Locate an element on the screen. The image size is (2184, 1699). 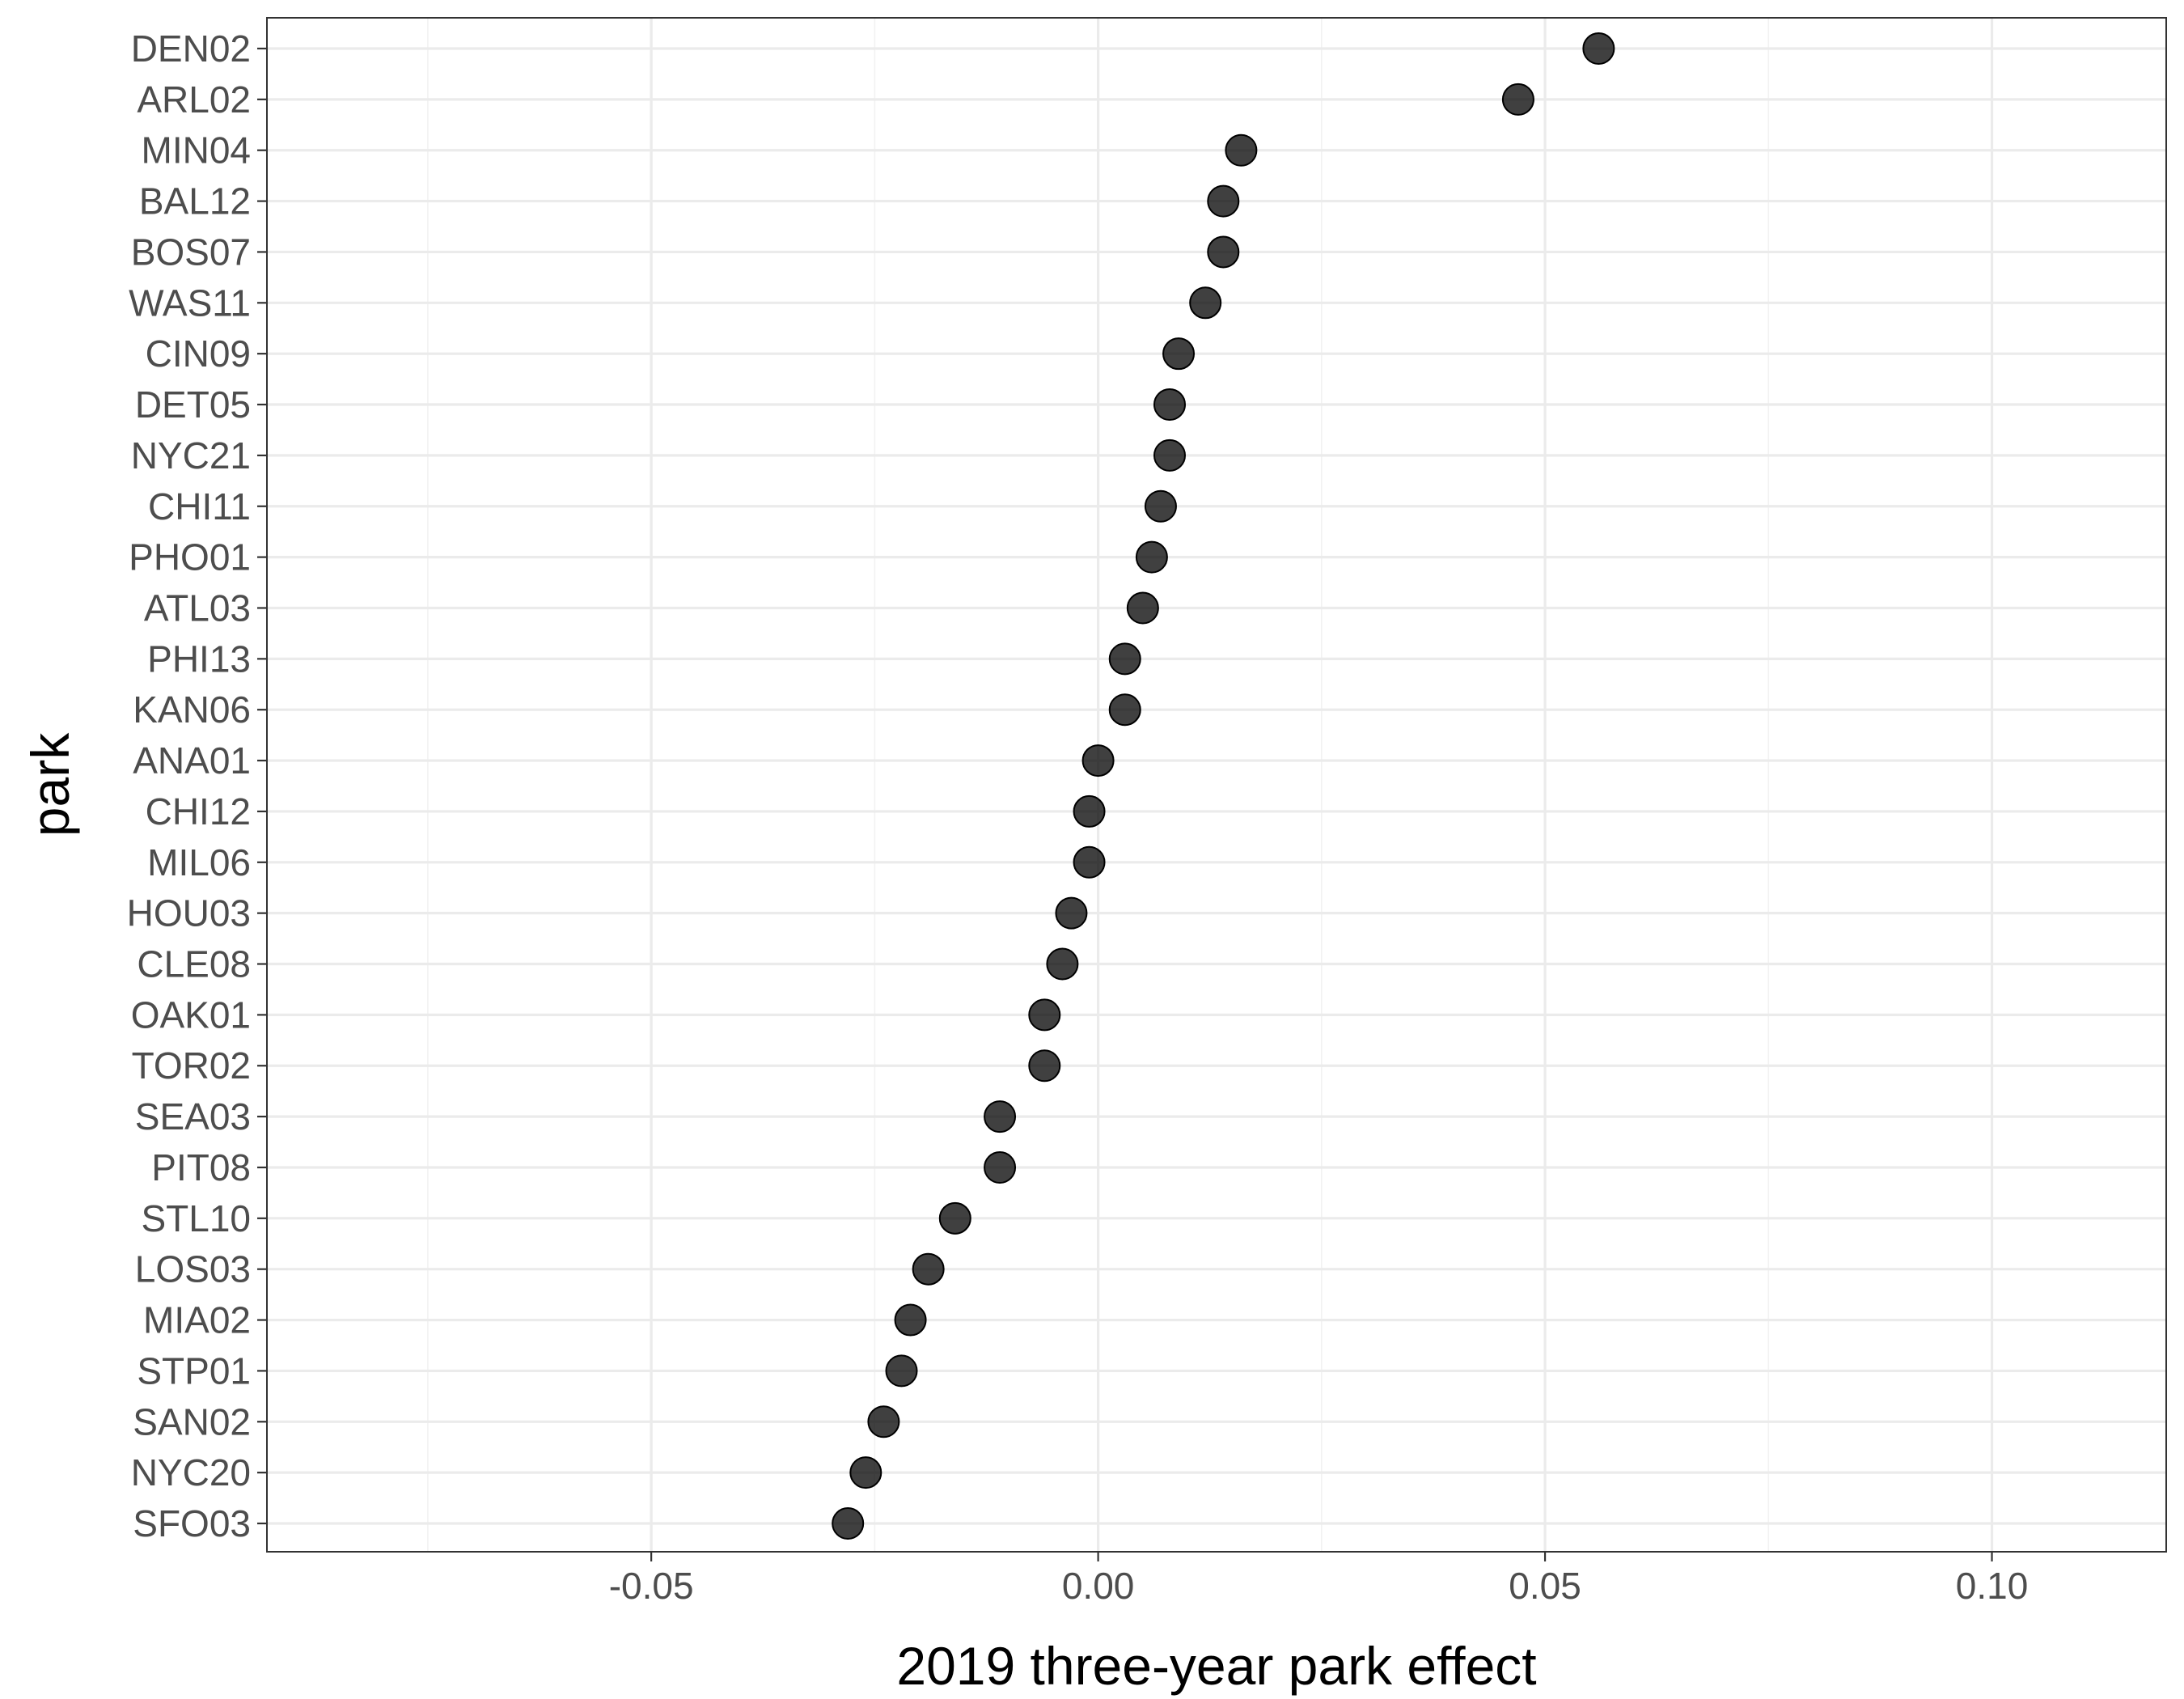
y-tick-label: KAN06 is located at coordinates (192, 709).